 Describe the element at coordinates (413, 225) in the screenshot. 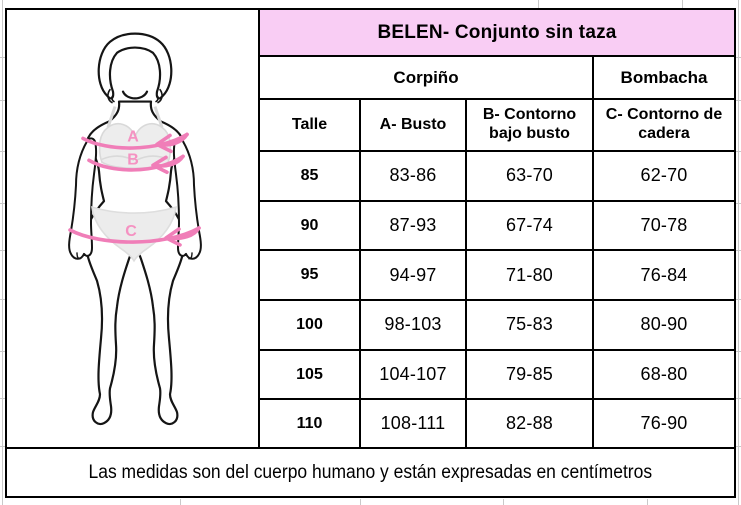

I see `cell-busto: 87-93` at that location.